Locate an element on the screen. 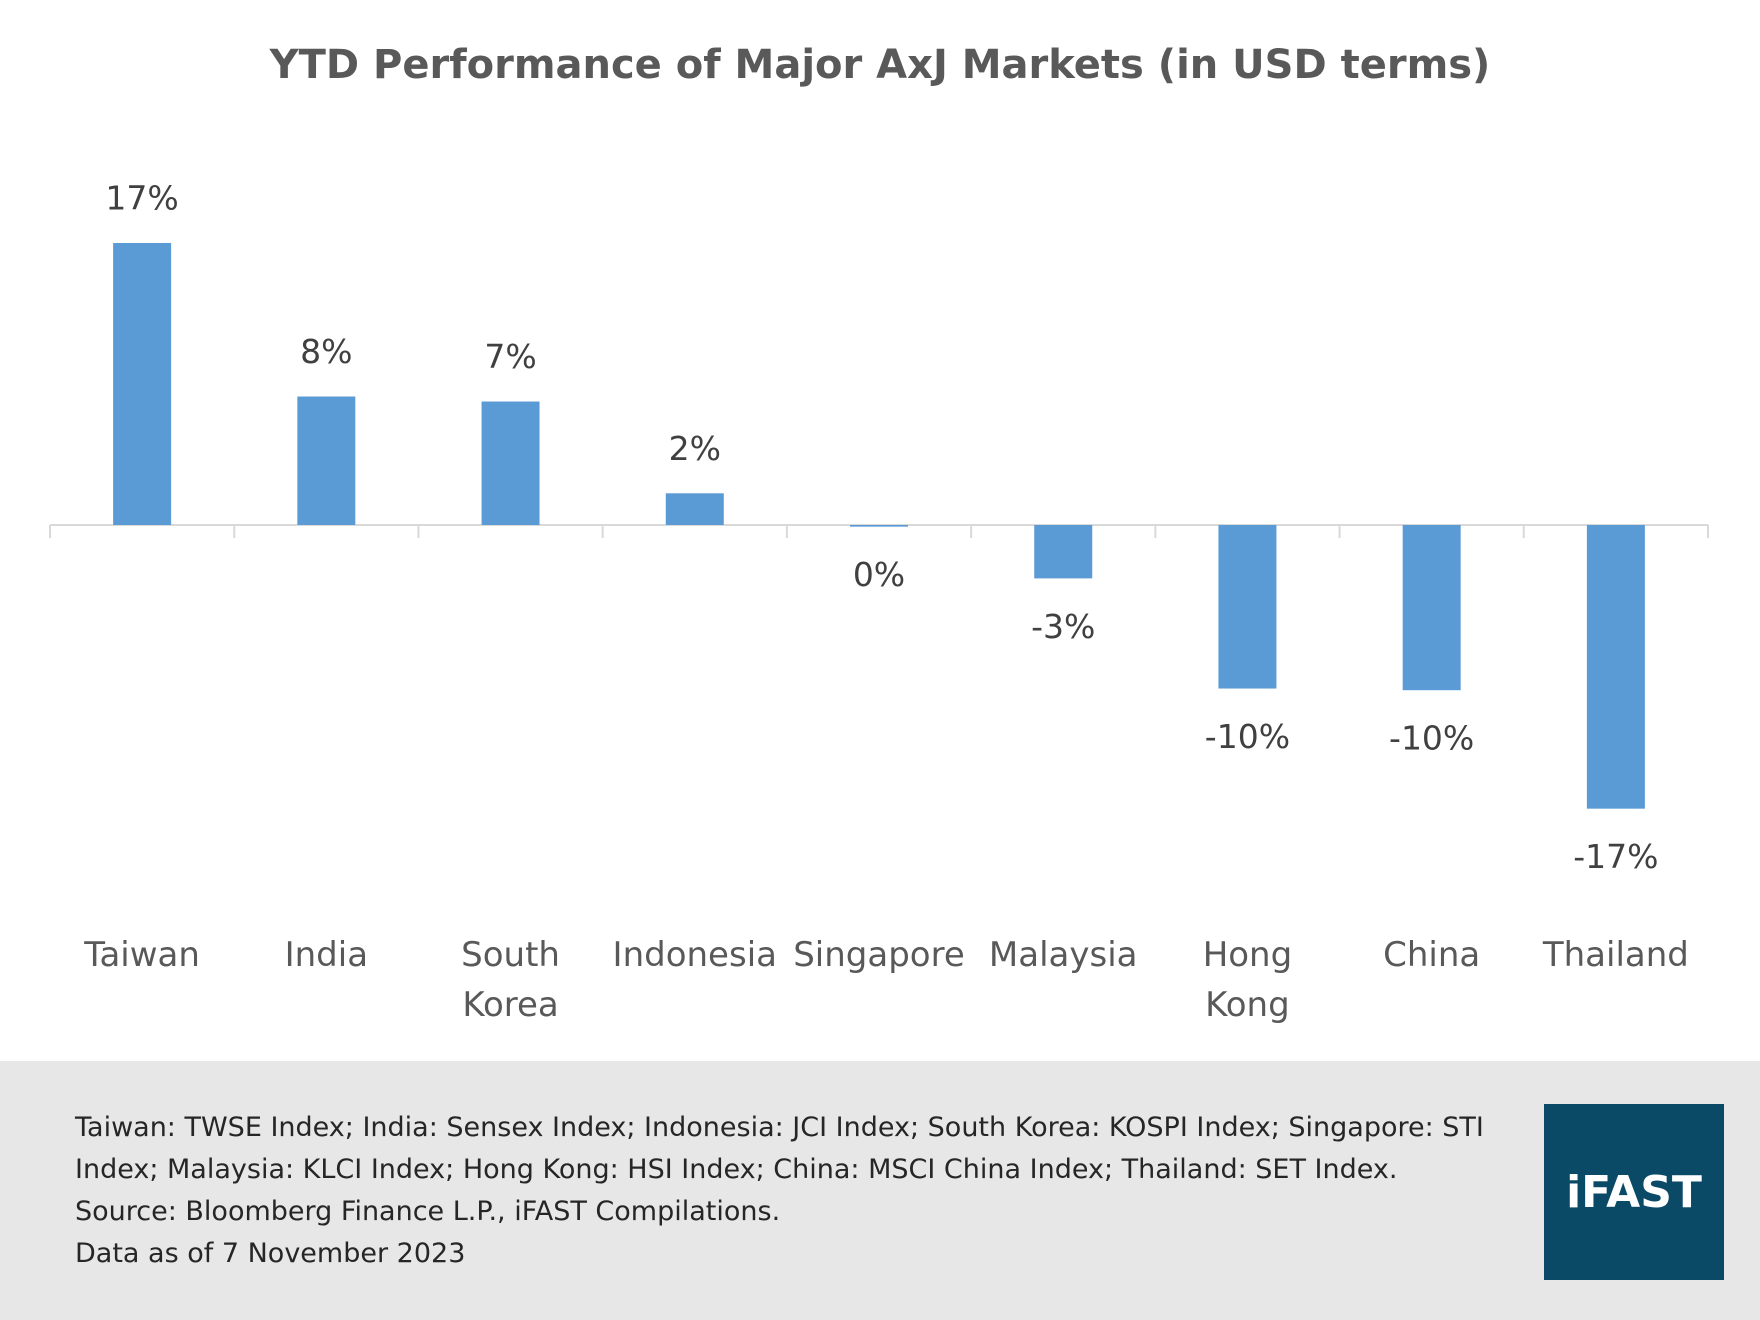 Image resolution: width=1760 pixels, height=1320 pixels. x-tick-label: Indonesia is located at coordinates (694, 955).